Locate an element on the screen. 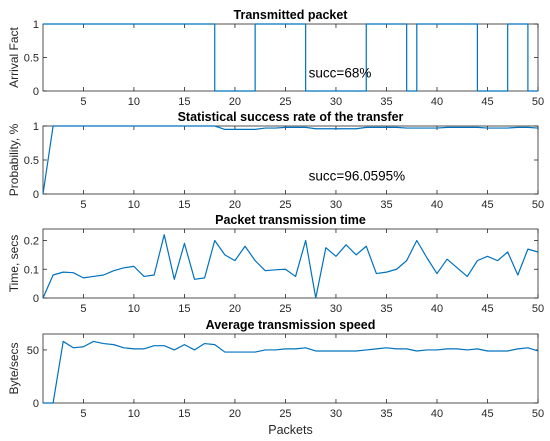 The image size is (550, 441). transmitted-packet-ylabel: Arrival Fact is located at coordinates (14, 57).